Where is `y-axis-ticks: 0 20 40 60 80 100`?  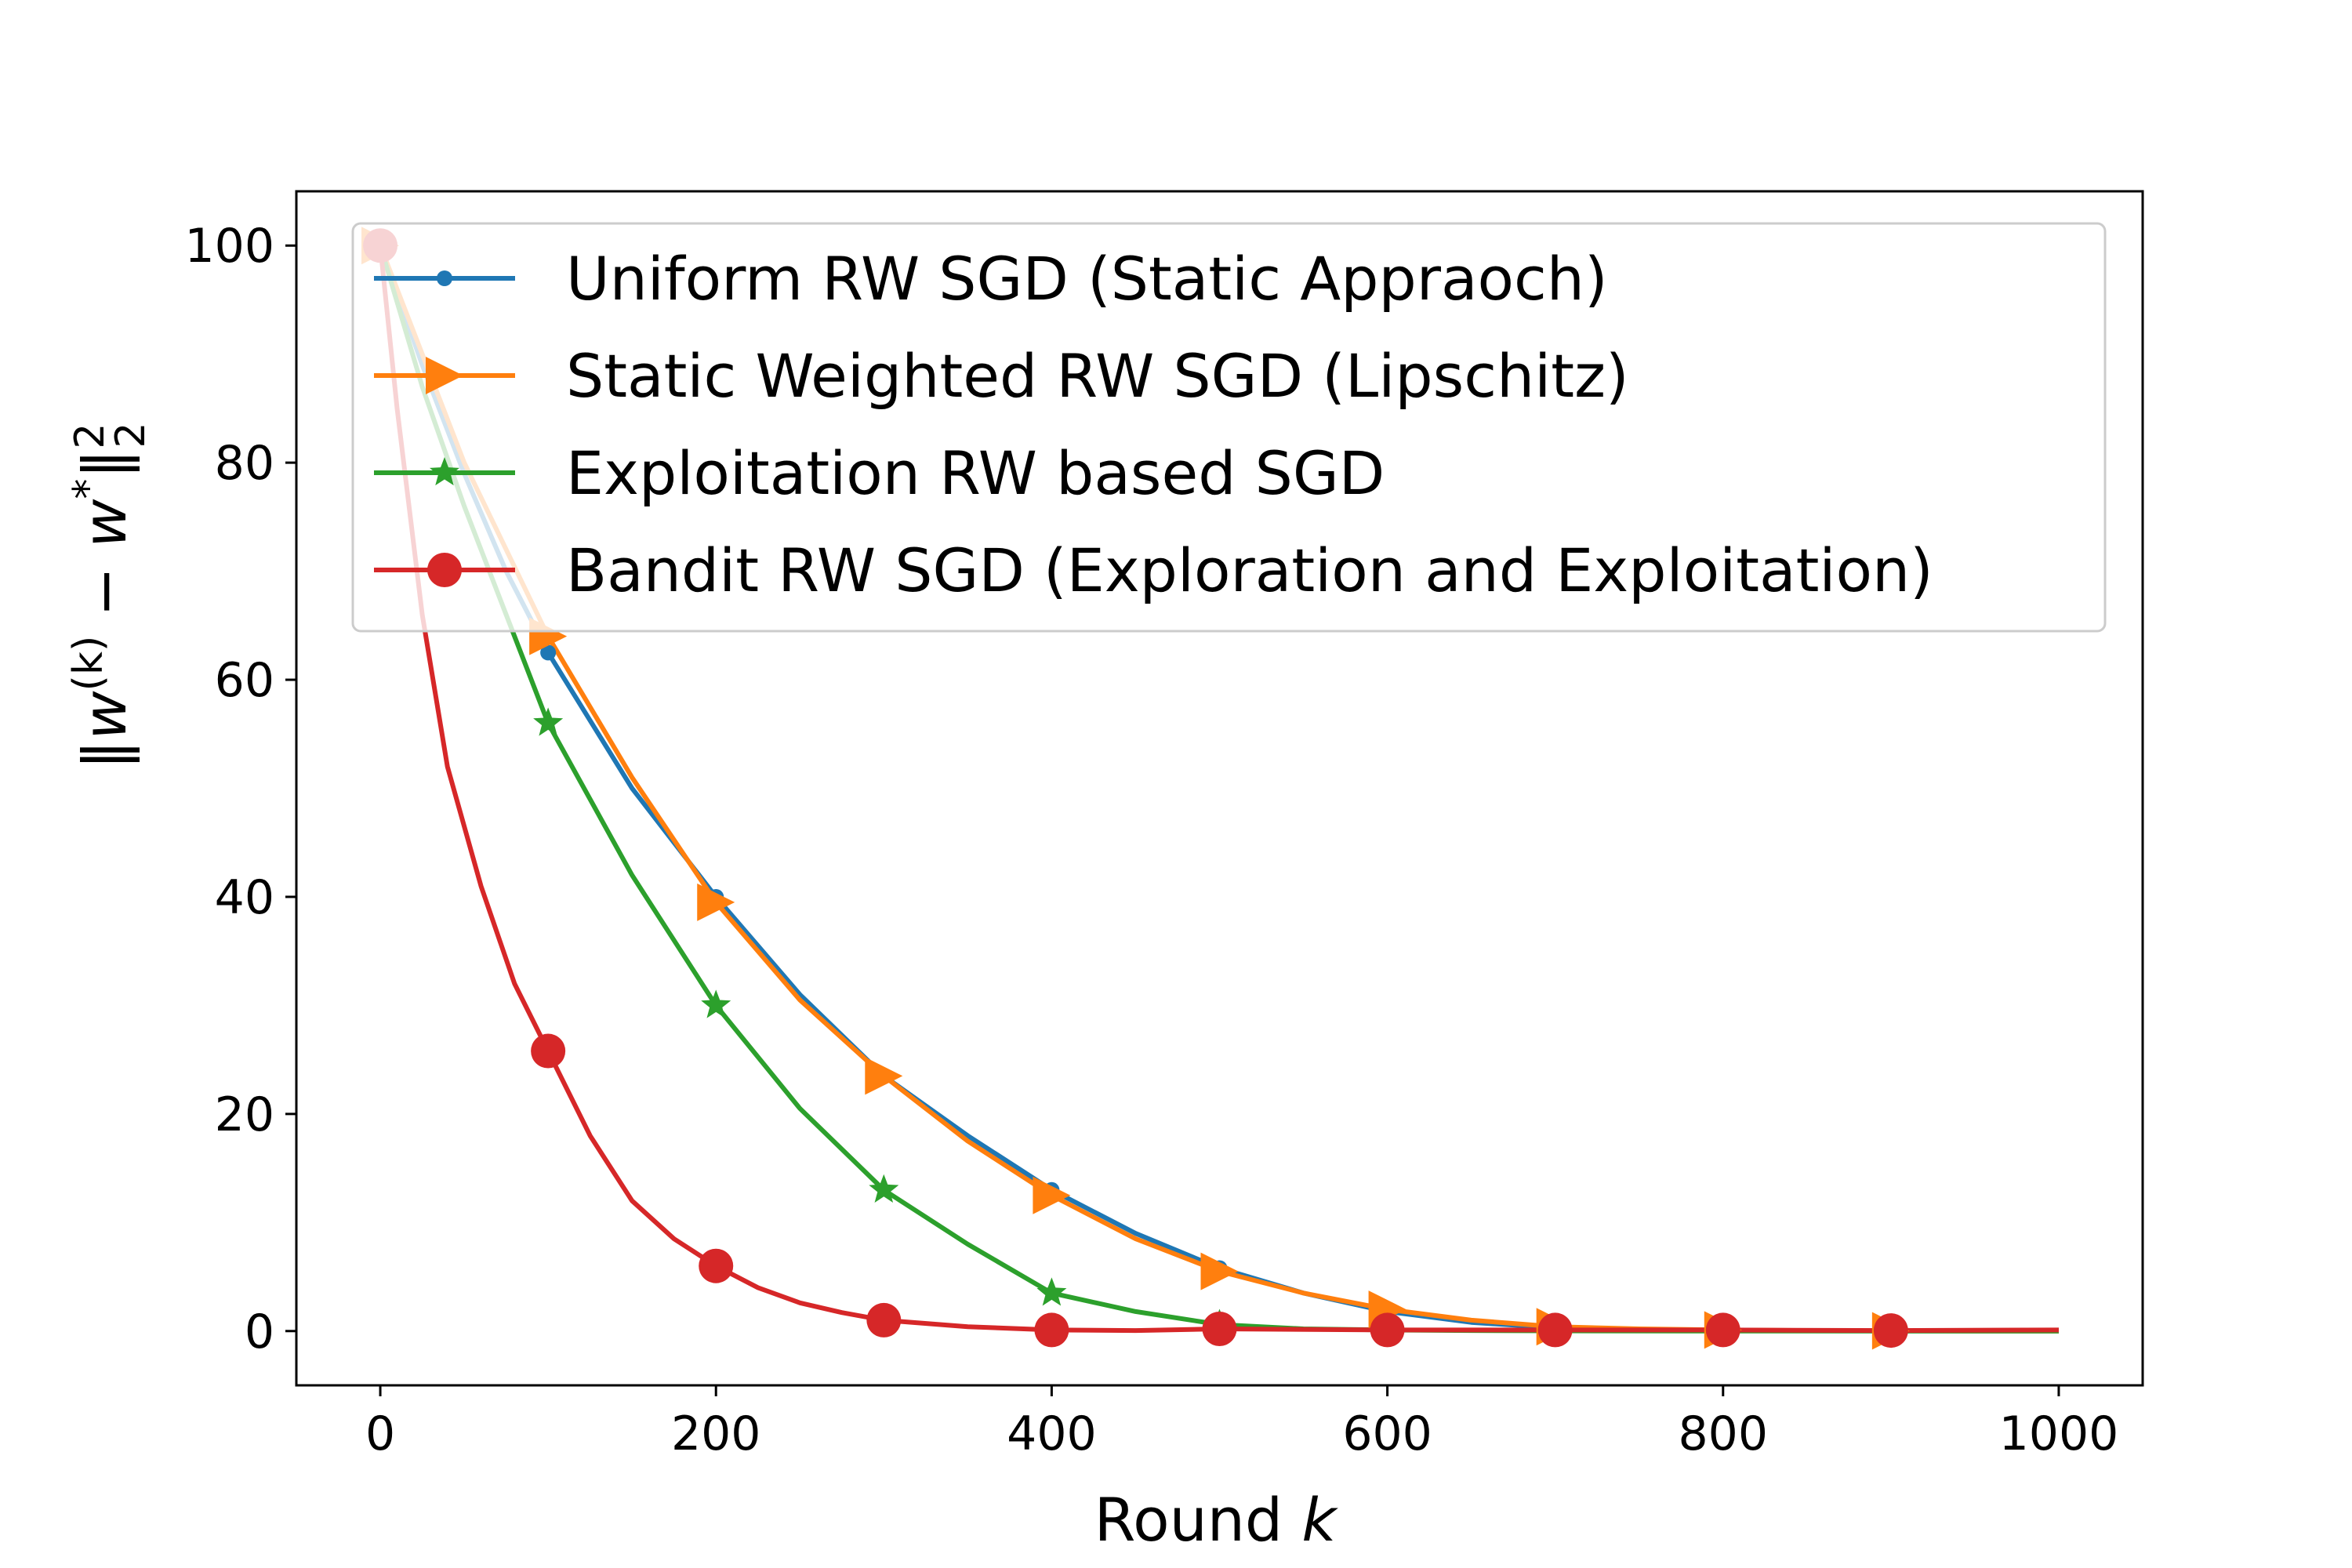 y-axis-ticks: 0 20 40 60 80 100 is located at coordinates (240, 789).